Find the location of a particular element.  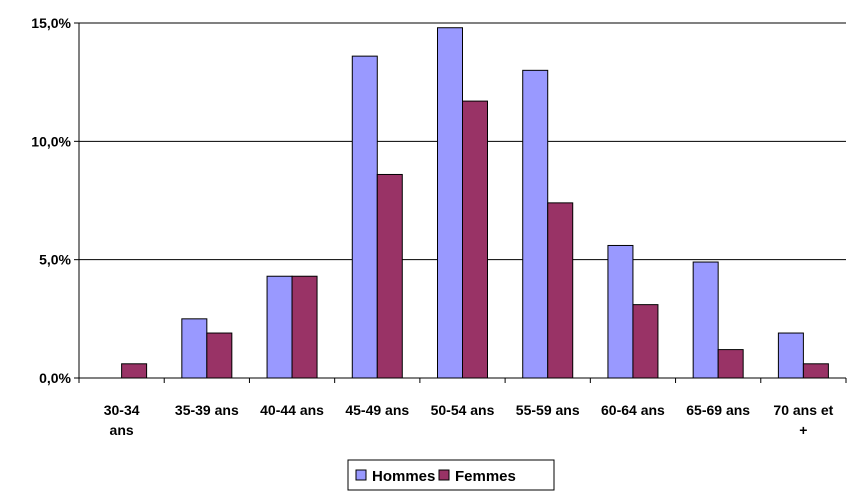

x-tick-label: 55-59 ans is located at coordinates (548, 410).